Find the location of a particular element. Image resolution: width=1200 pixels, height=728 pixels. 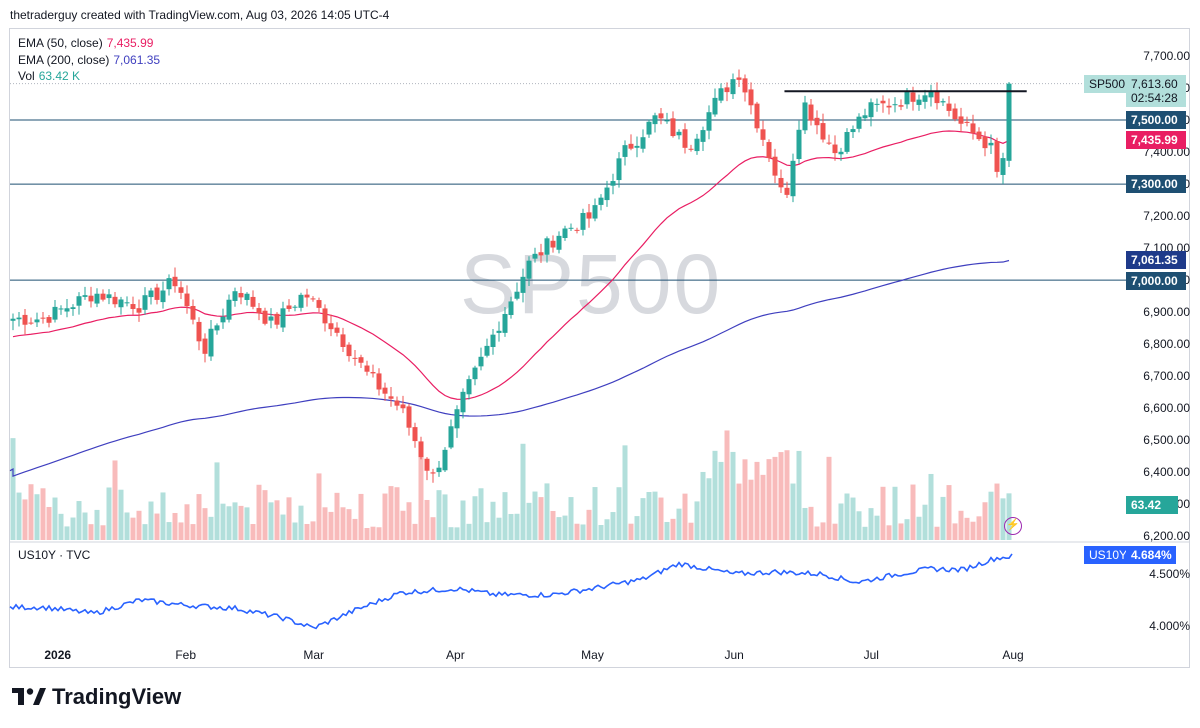

level-tag-7300: 7,300.00 is located at coordinates (1156, 184).